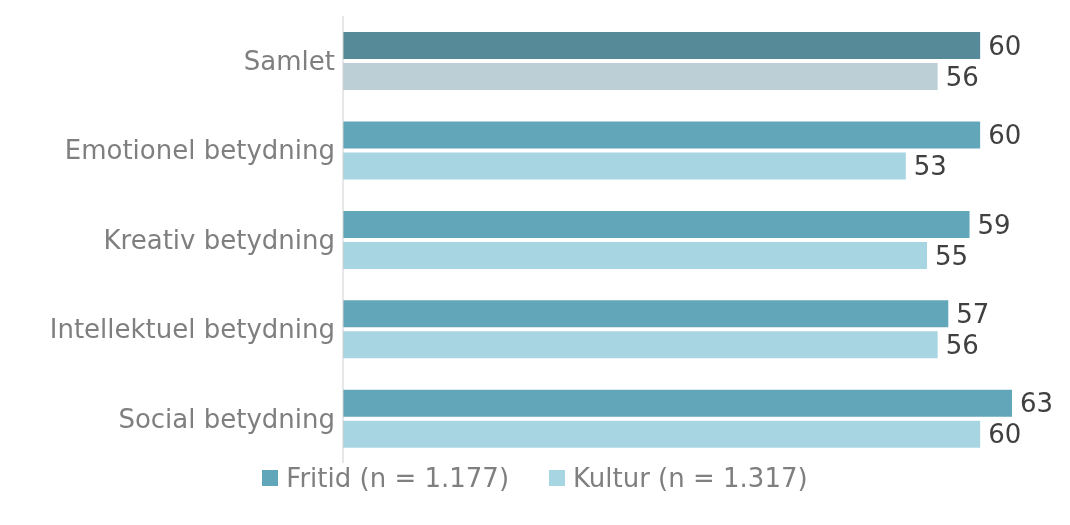 The height and width of the screenshot is (525, 1070). What do you see at coordinates (199, 150) in the screenshot?
I see `y-tick-label: Emotionel betydning` at bounding box center [199, 150].